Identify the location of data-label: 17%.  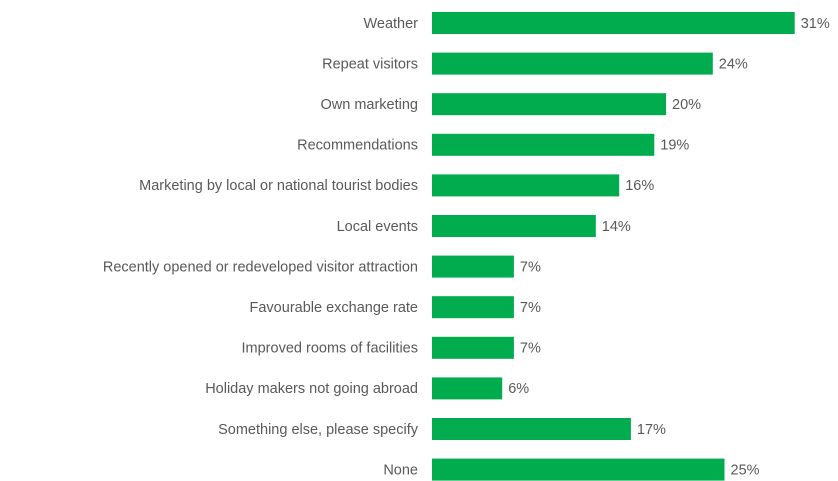
(651, 430).